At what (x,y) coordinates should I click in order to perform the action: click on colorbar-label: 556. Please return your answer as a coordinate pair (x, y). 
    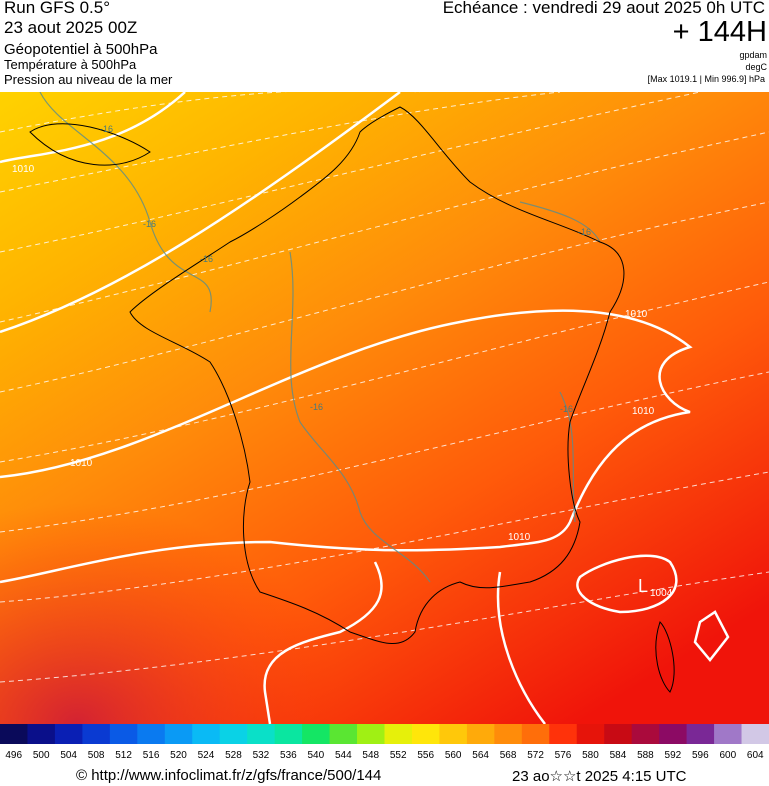
    Looking at the image, I should click on (425, 755).